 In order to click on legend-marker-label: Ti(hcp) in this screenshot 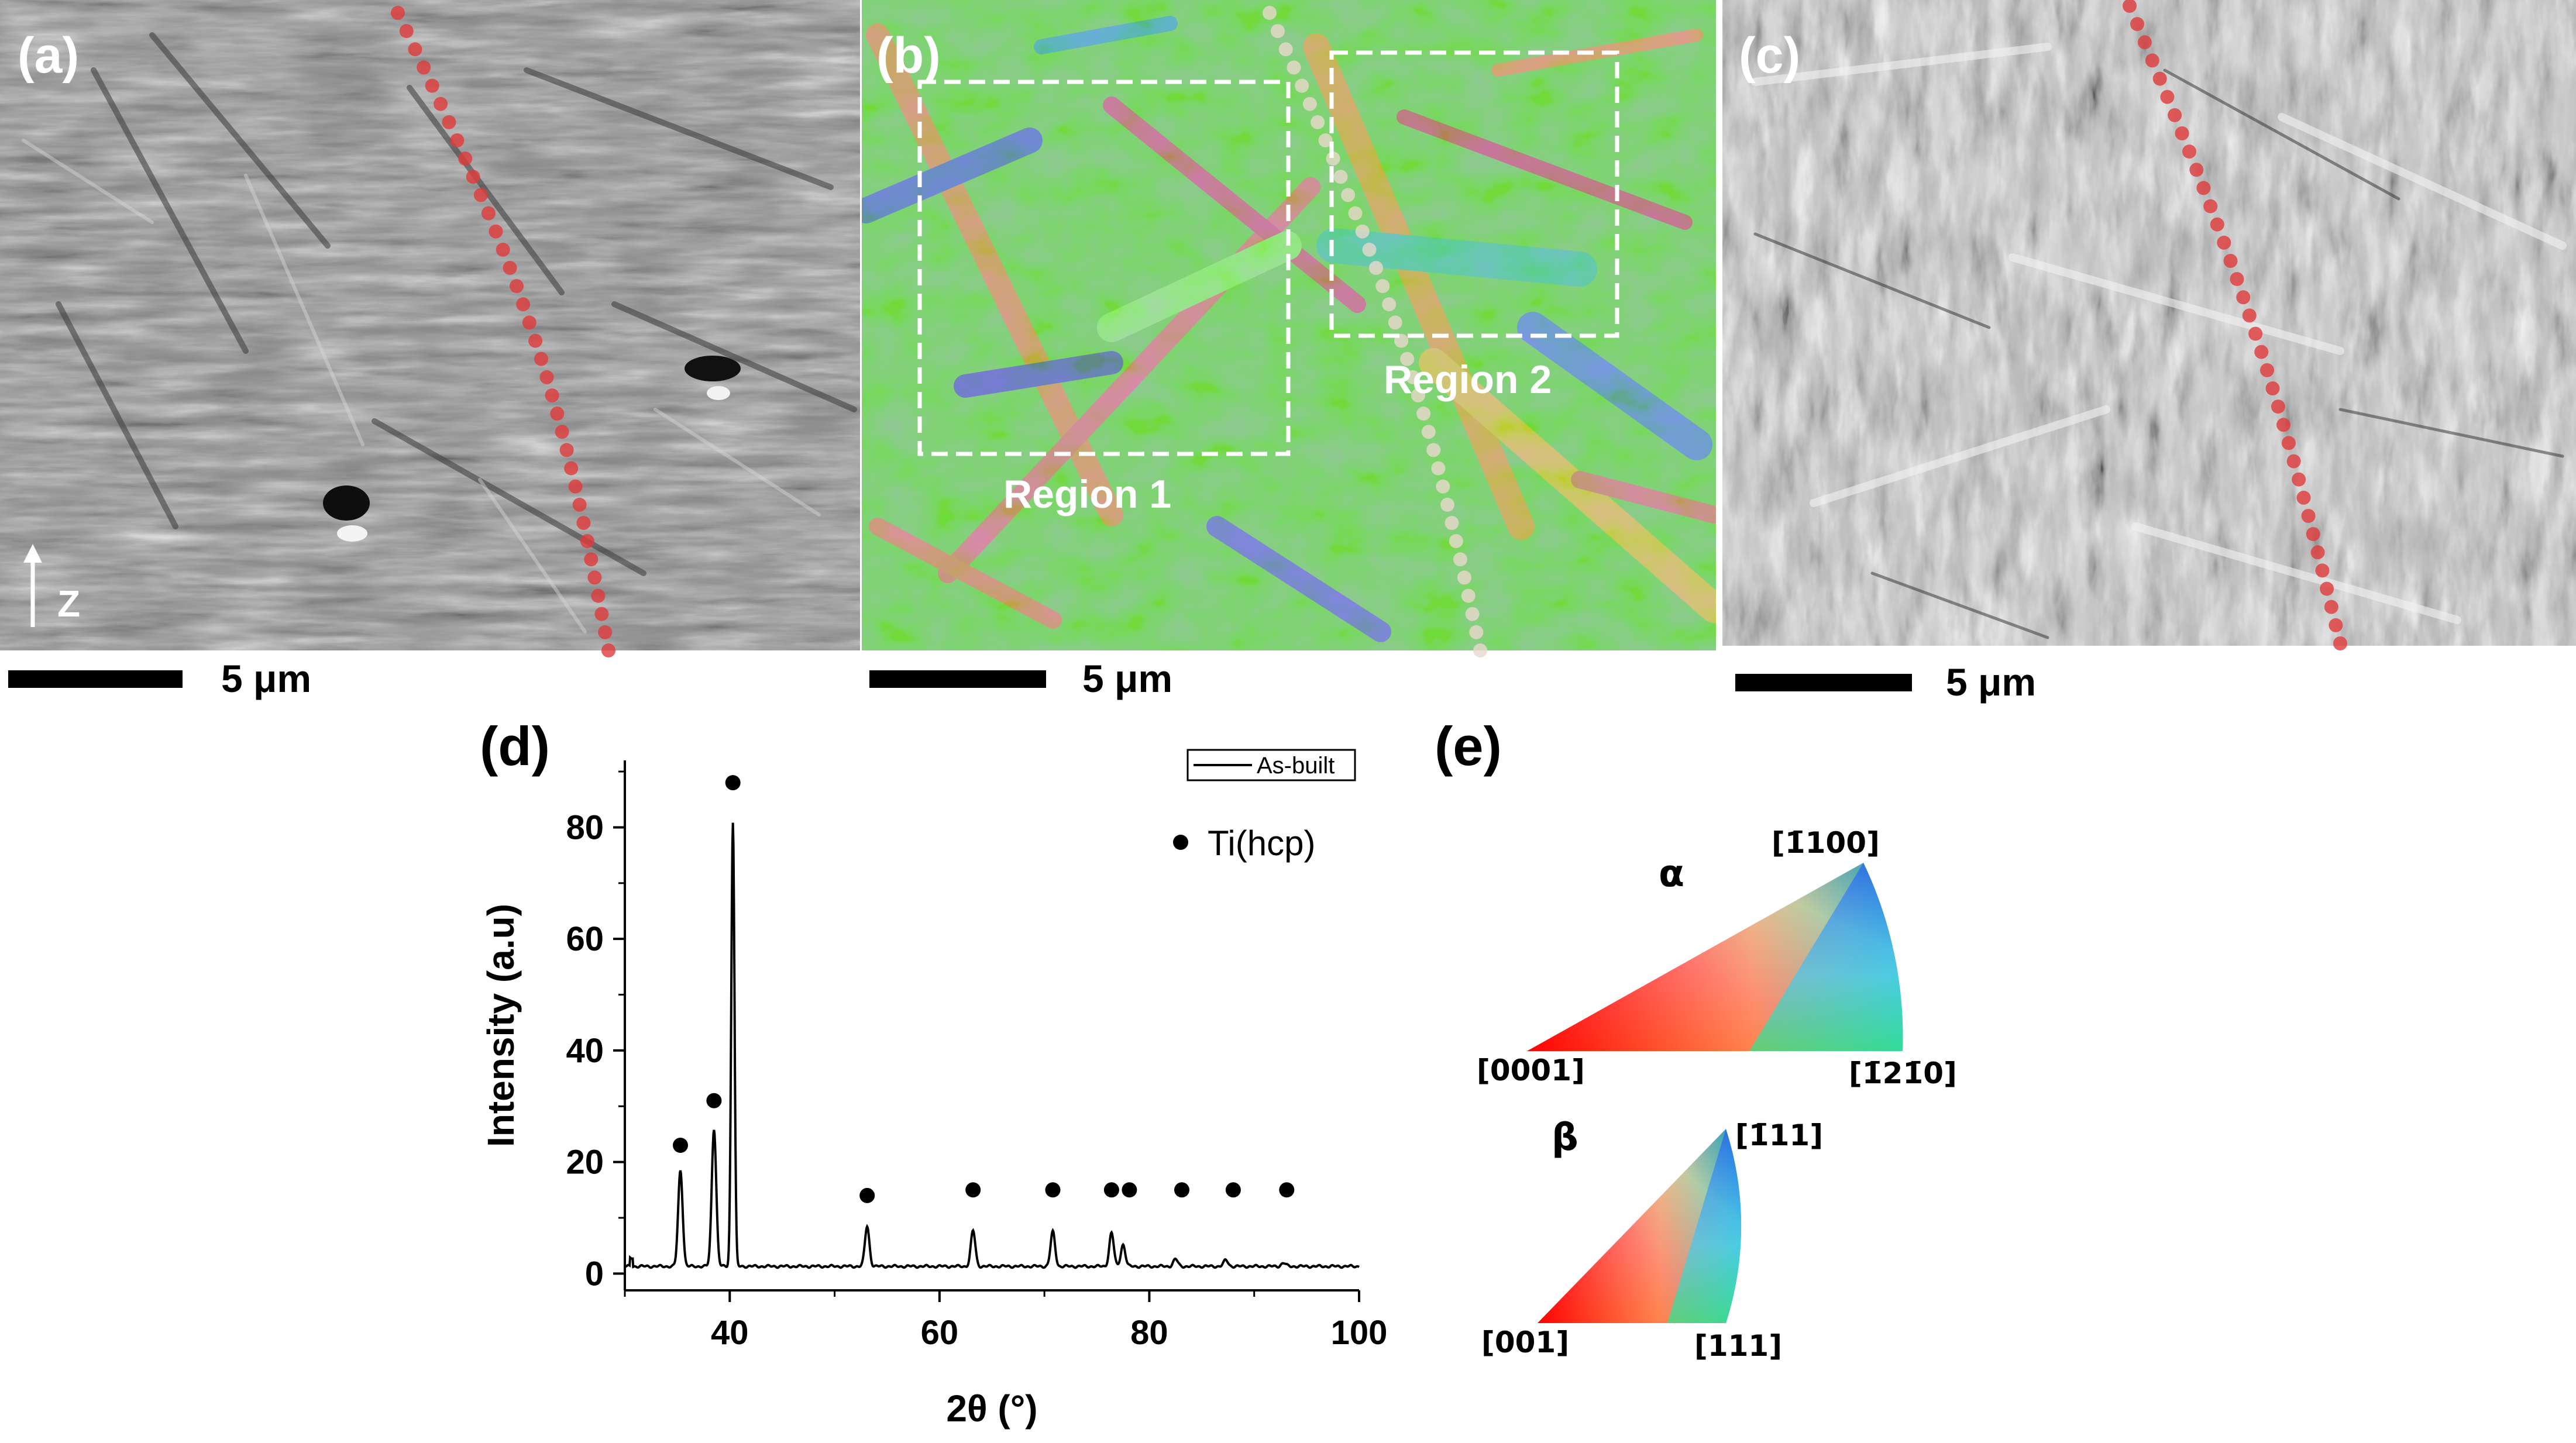, I will do `click(1262, 843)`.